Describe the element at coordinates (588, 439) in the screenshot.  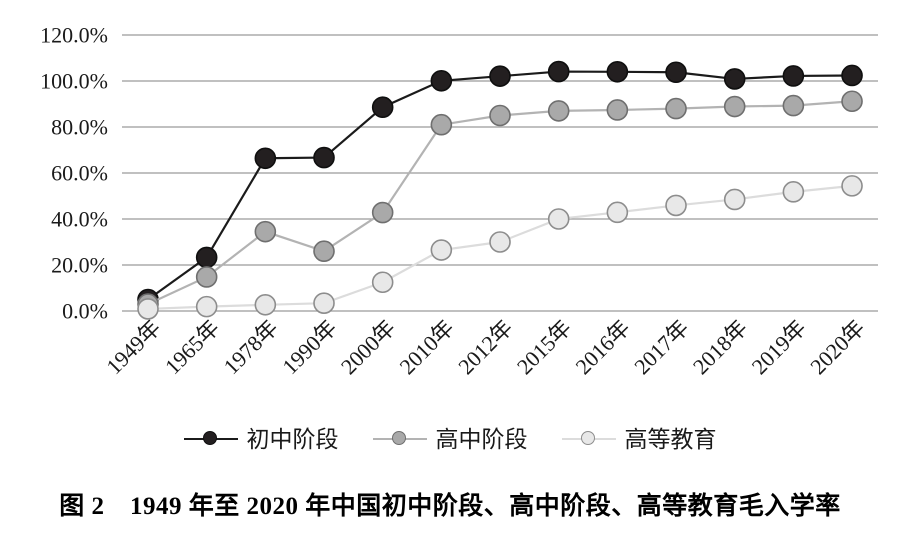
I see `higher-education-marker-icon` at that location.